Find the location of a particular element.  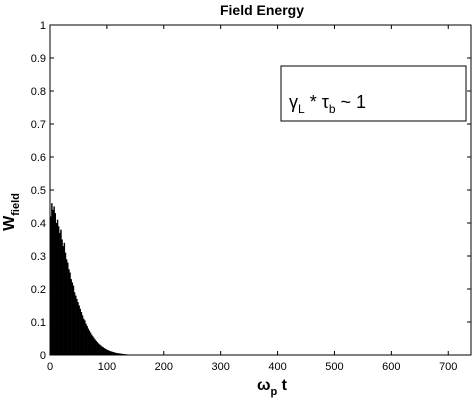

chart-title: Field Energy is located at coordinates (262, 10).